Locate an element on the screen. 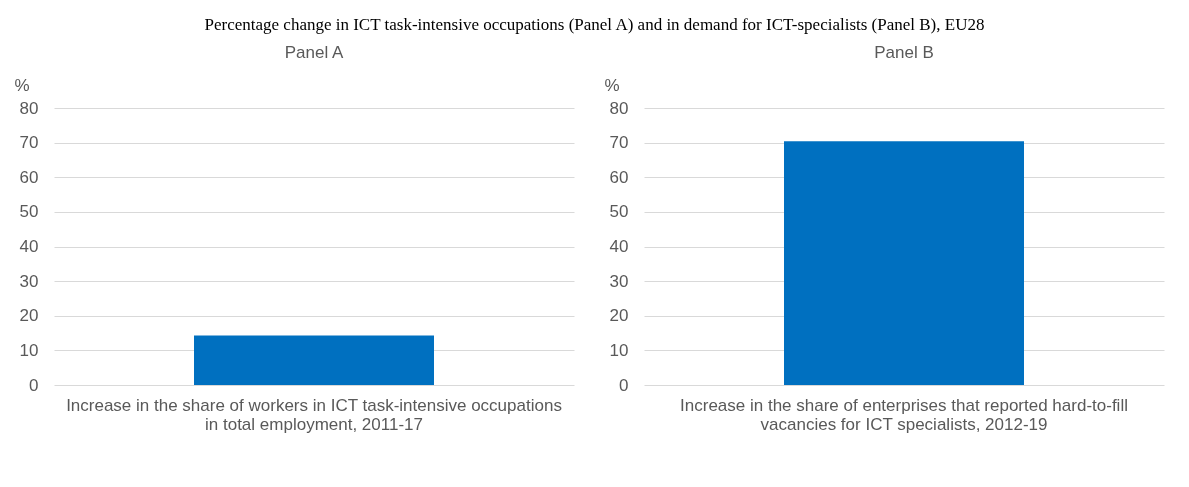  x-tick-label: Increase in the share of enterprises that reported hard-to-fill vacancies for ICT specialists, 2012-19 is located at coordinates (904, 414).